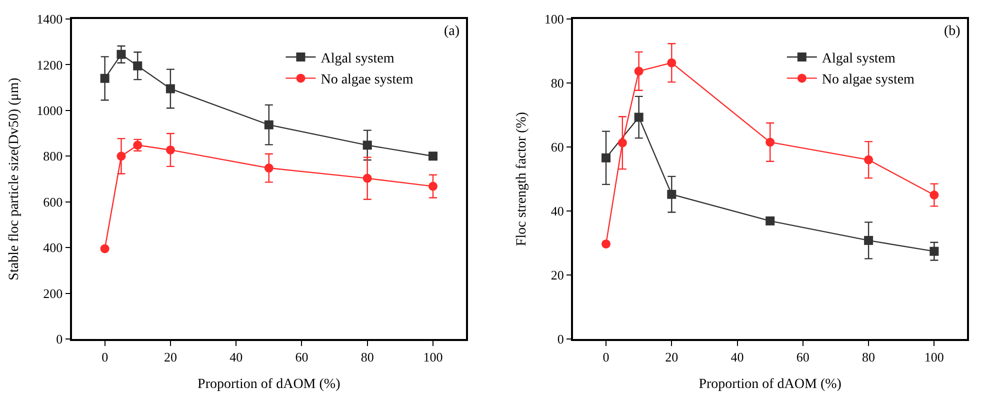  Describe the element at coordinates (557, 147) in the screenshot. I see `y-tick-label: 60` at that location.